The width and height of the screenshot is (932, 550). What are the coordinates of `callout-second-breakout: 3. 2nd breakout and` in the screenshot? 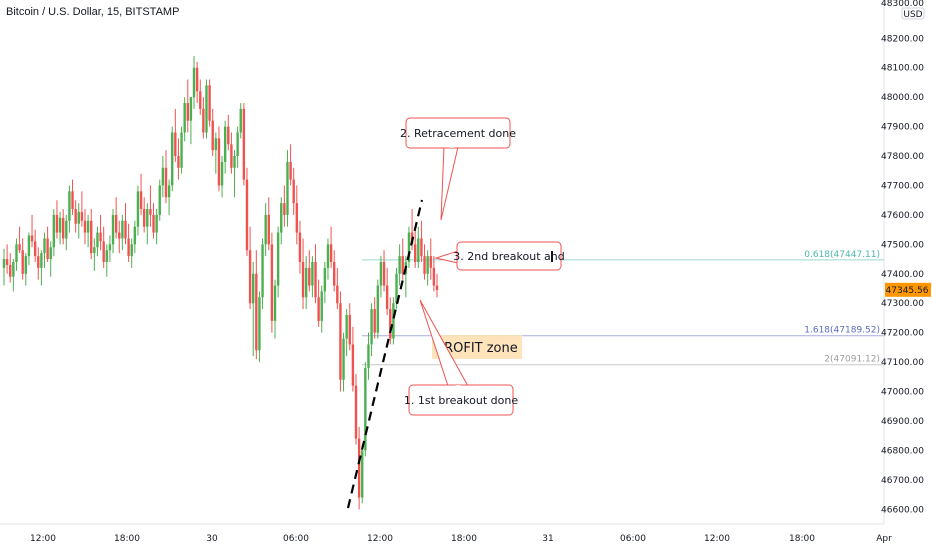 It's located at (499, 256).